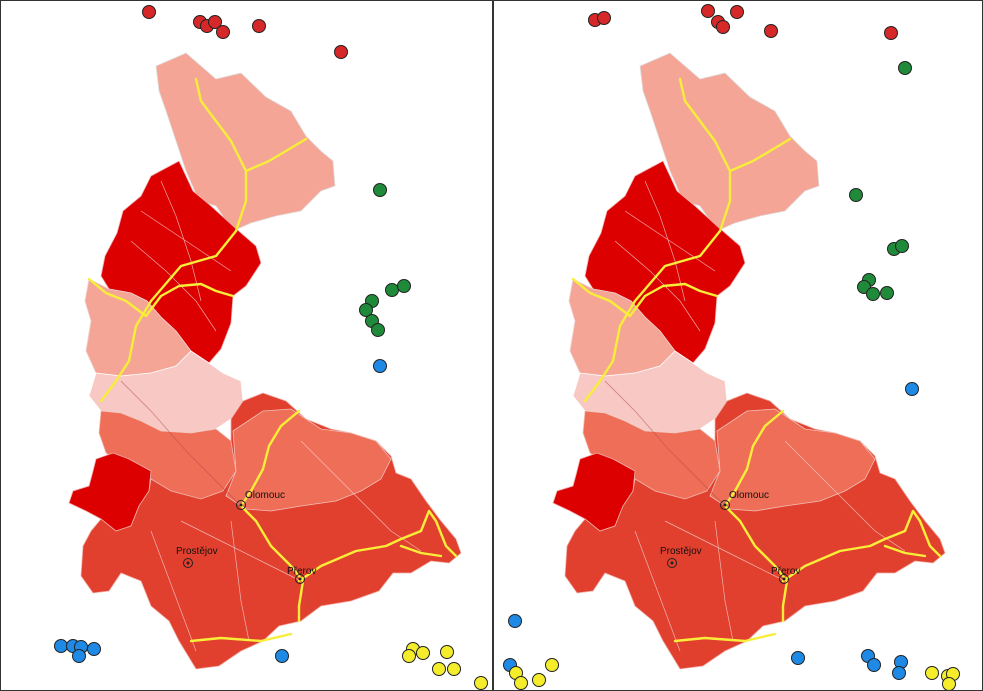 The image size is (983, 691). I want to click on points-blue, so click(220, 511).